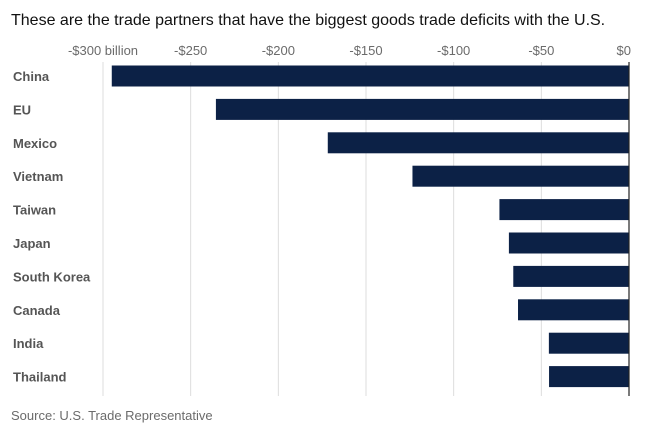 This screenshot has width=654, height=429. I want to click on category-label: Taiwan, so click(34, 210).